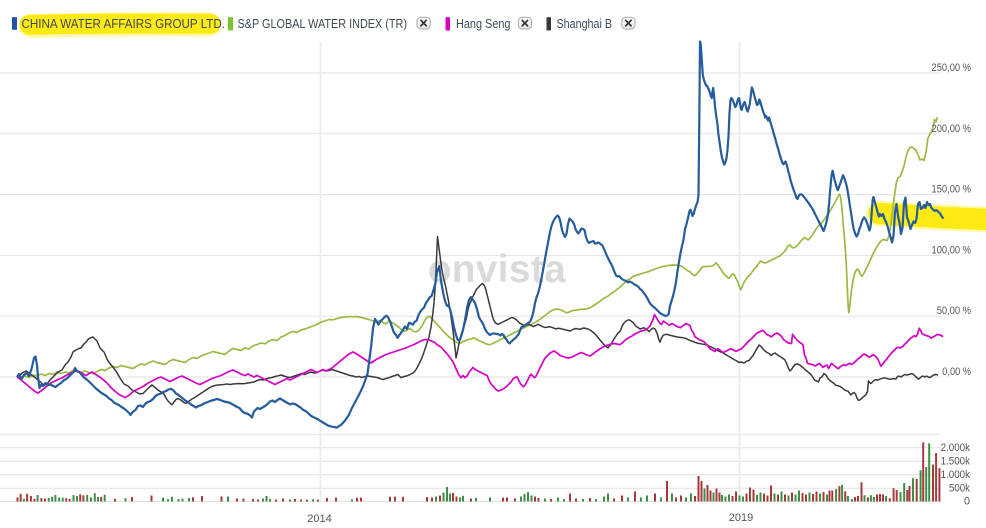 This screenshot has width=986, height=528. I want to click on svg-text: 200,00 %, so click(952, 129).